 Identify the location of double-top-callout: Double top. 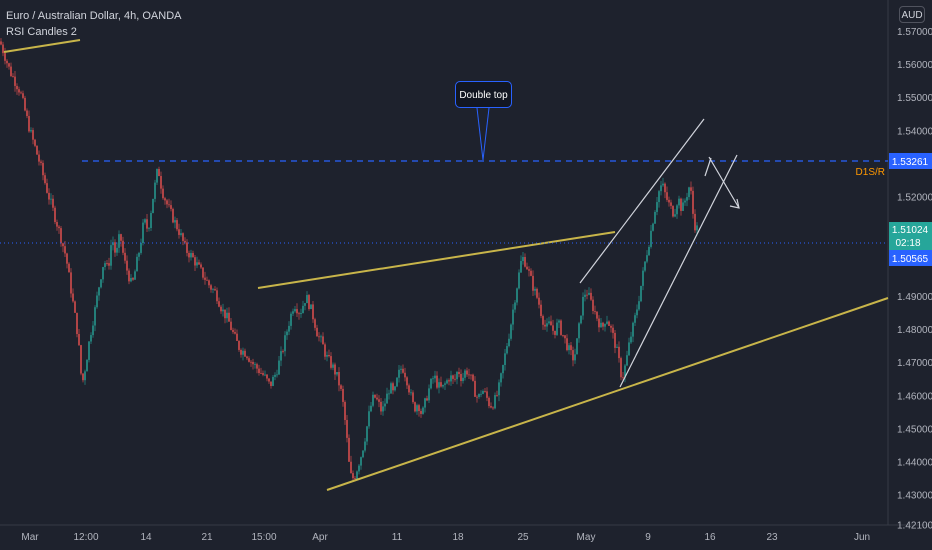
(483, 94).